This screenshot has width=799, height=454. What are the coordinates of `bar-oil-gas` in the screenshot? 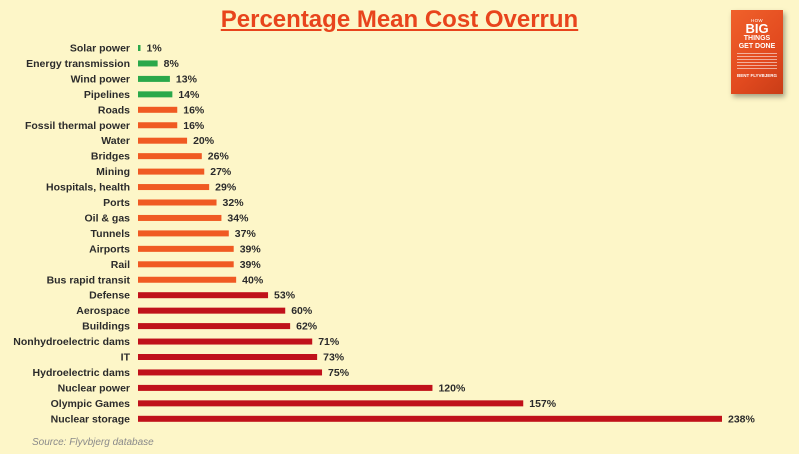 It's located at (180, 217).